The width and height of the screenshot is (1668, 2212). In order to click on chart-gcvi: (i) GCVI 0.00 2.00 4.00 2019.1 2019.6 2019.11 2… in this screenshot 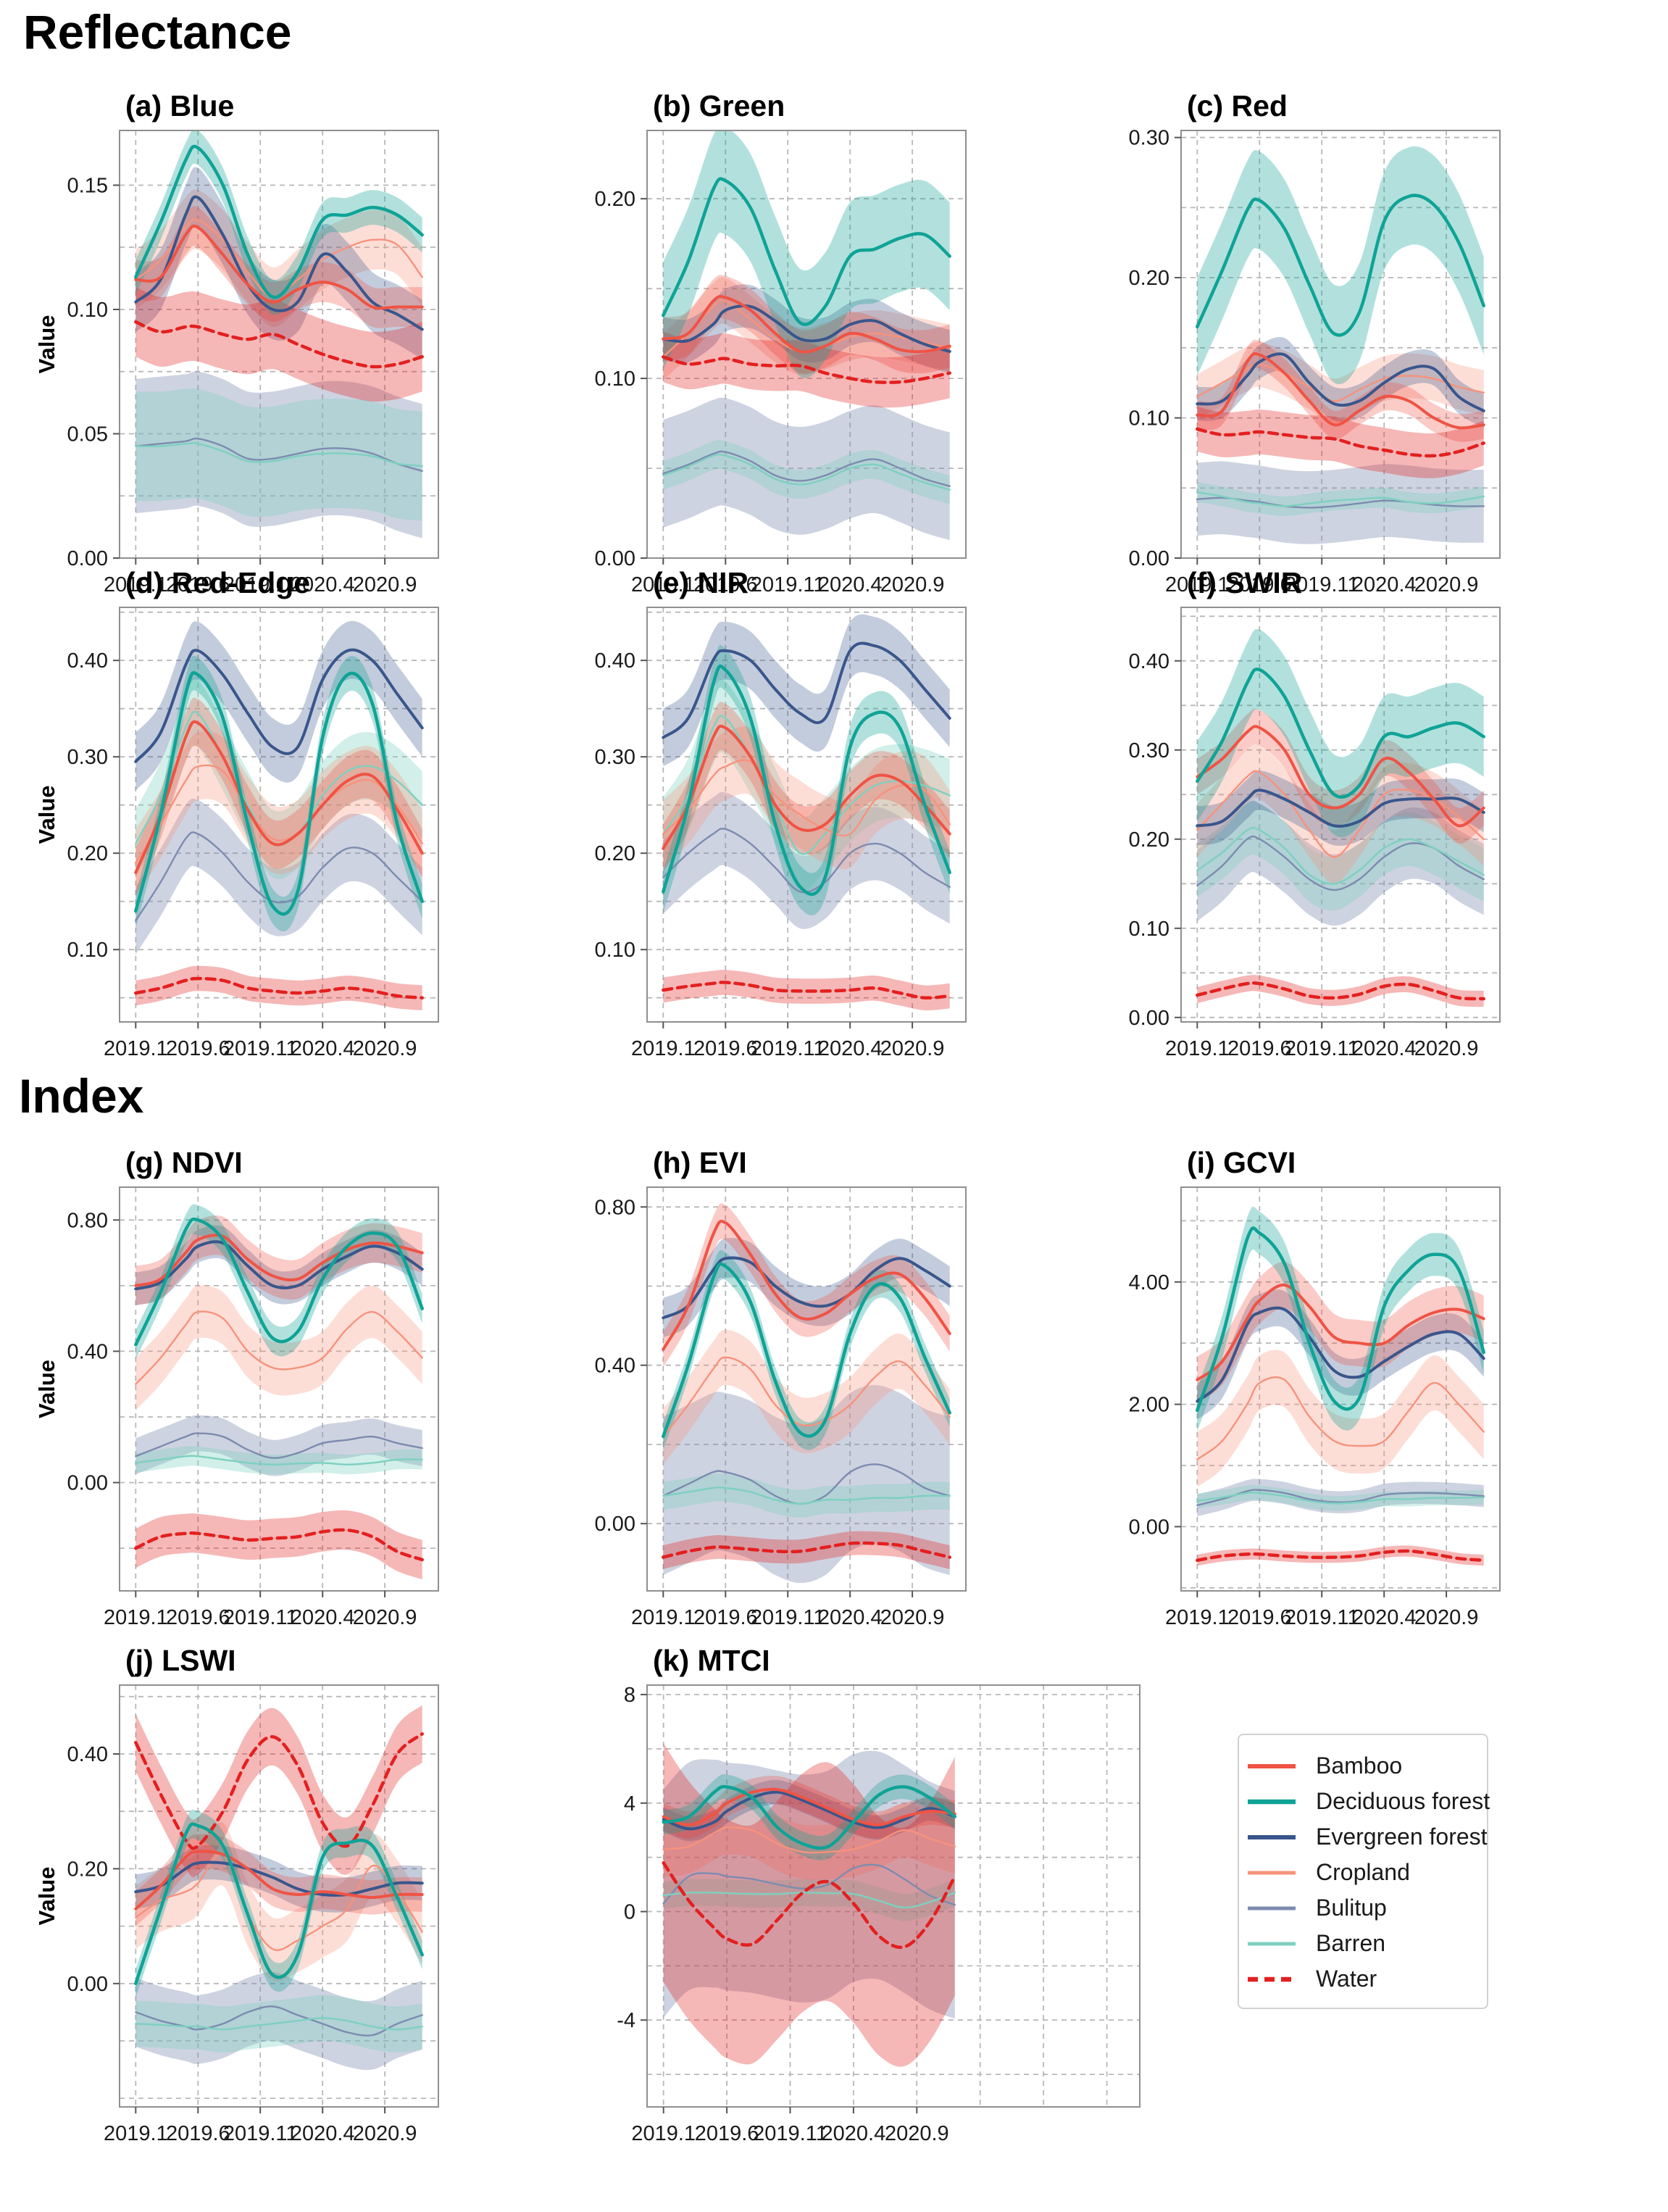, I will do `click(1306, 1417)`.